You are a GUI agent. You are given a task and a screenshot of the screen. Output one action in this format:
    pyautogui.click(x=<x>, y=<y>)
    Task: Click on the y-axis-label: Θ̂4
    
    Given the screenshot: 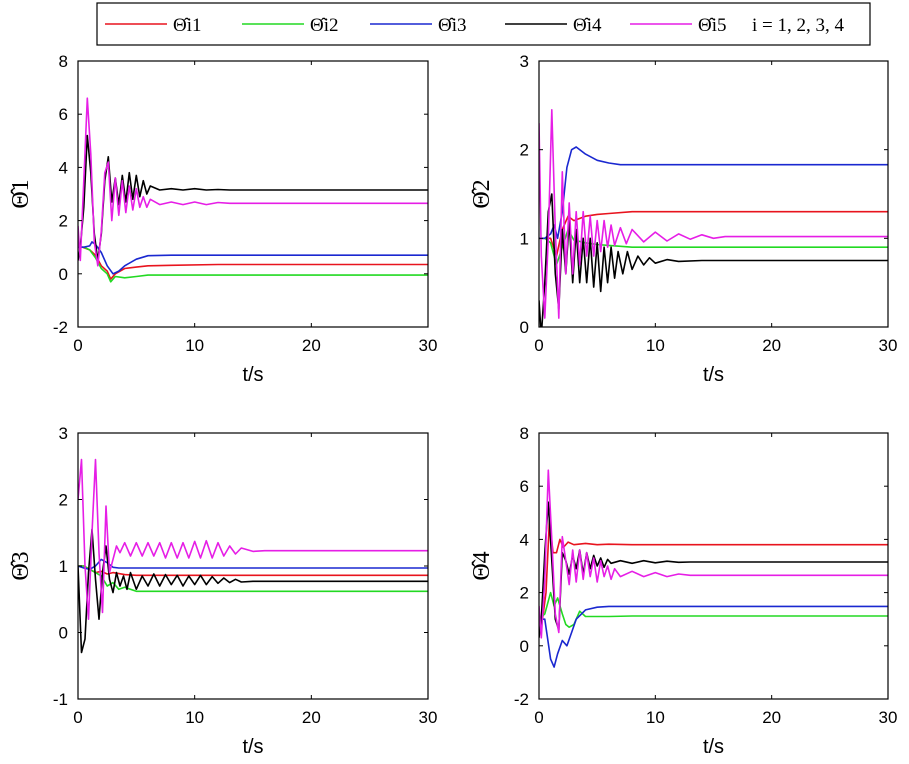 What is the action you would take?
    pyautogui.click(x=482, y=565)
    